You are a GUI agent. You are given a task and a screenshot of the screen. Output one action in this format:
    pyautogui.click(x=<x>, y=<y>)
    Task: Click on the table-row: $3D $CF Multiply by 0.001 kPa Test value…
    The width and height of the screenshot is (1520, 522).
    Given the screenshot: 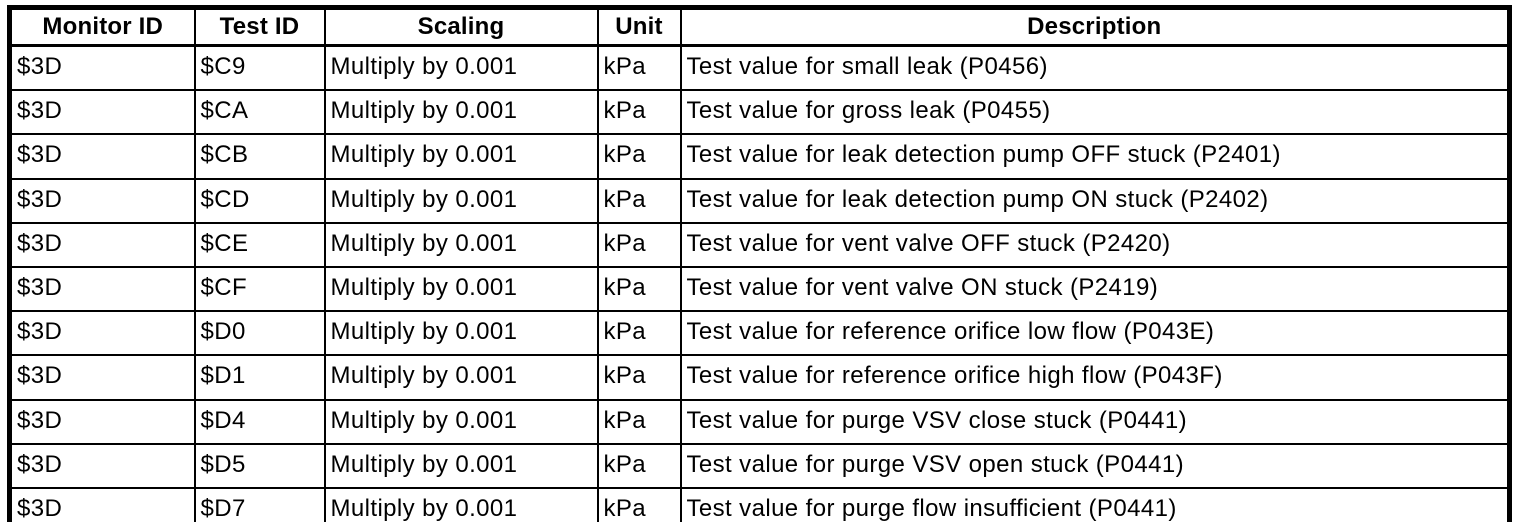 What is the action you would take?
    pyautogui.click(x=759, y=289)
    